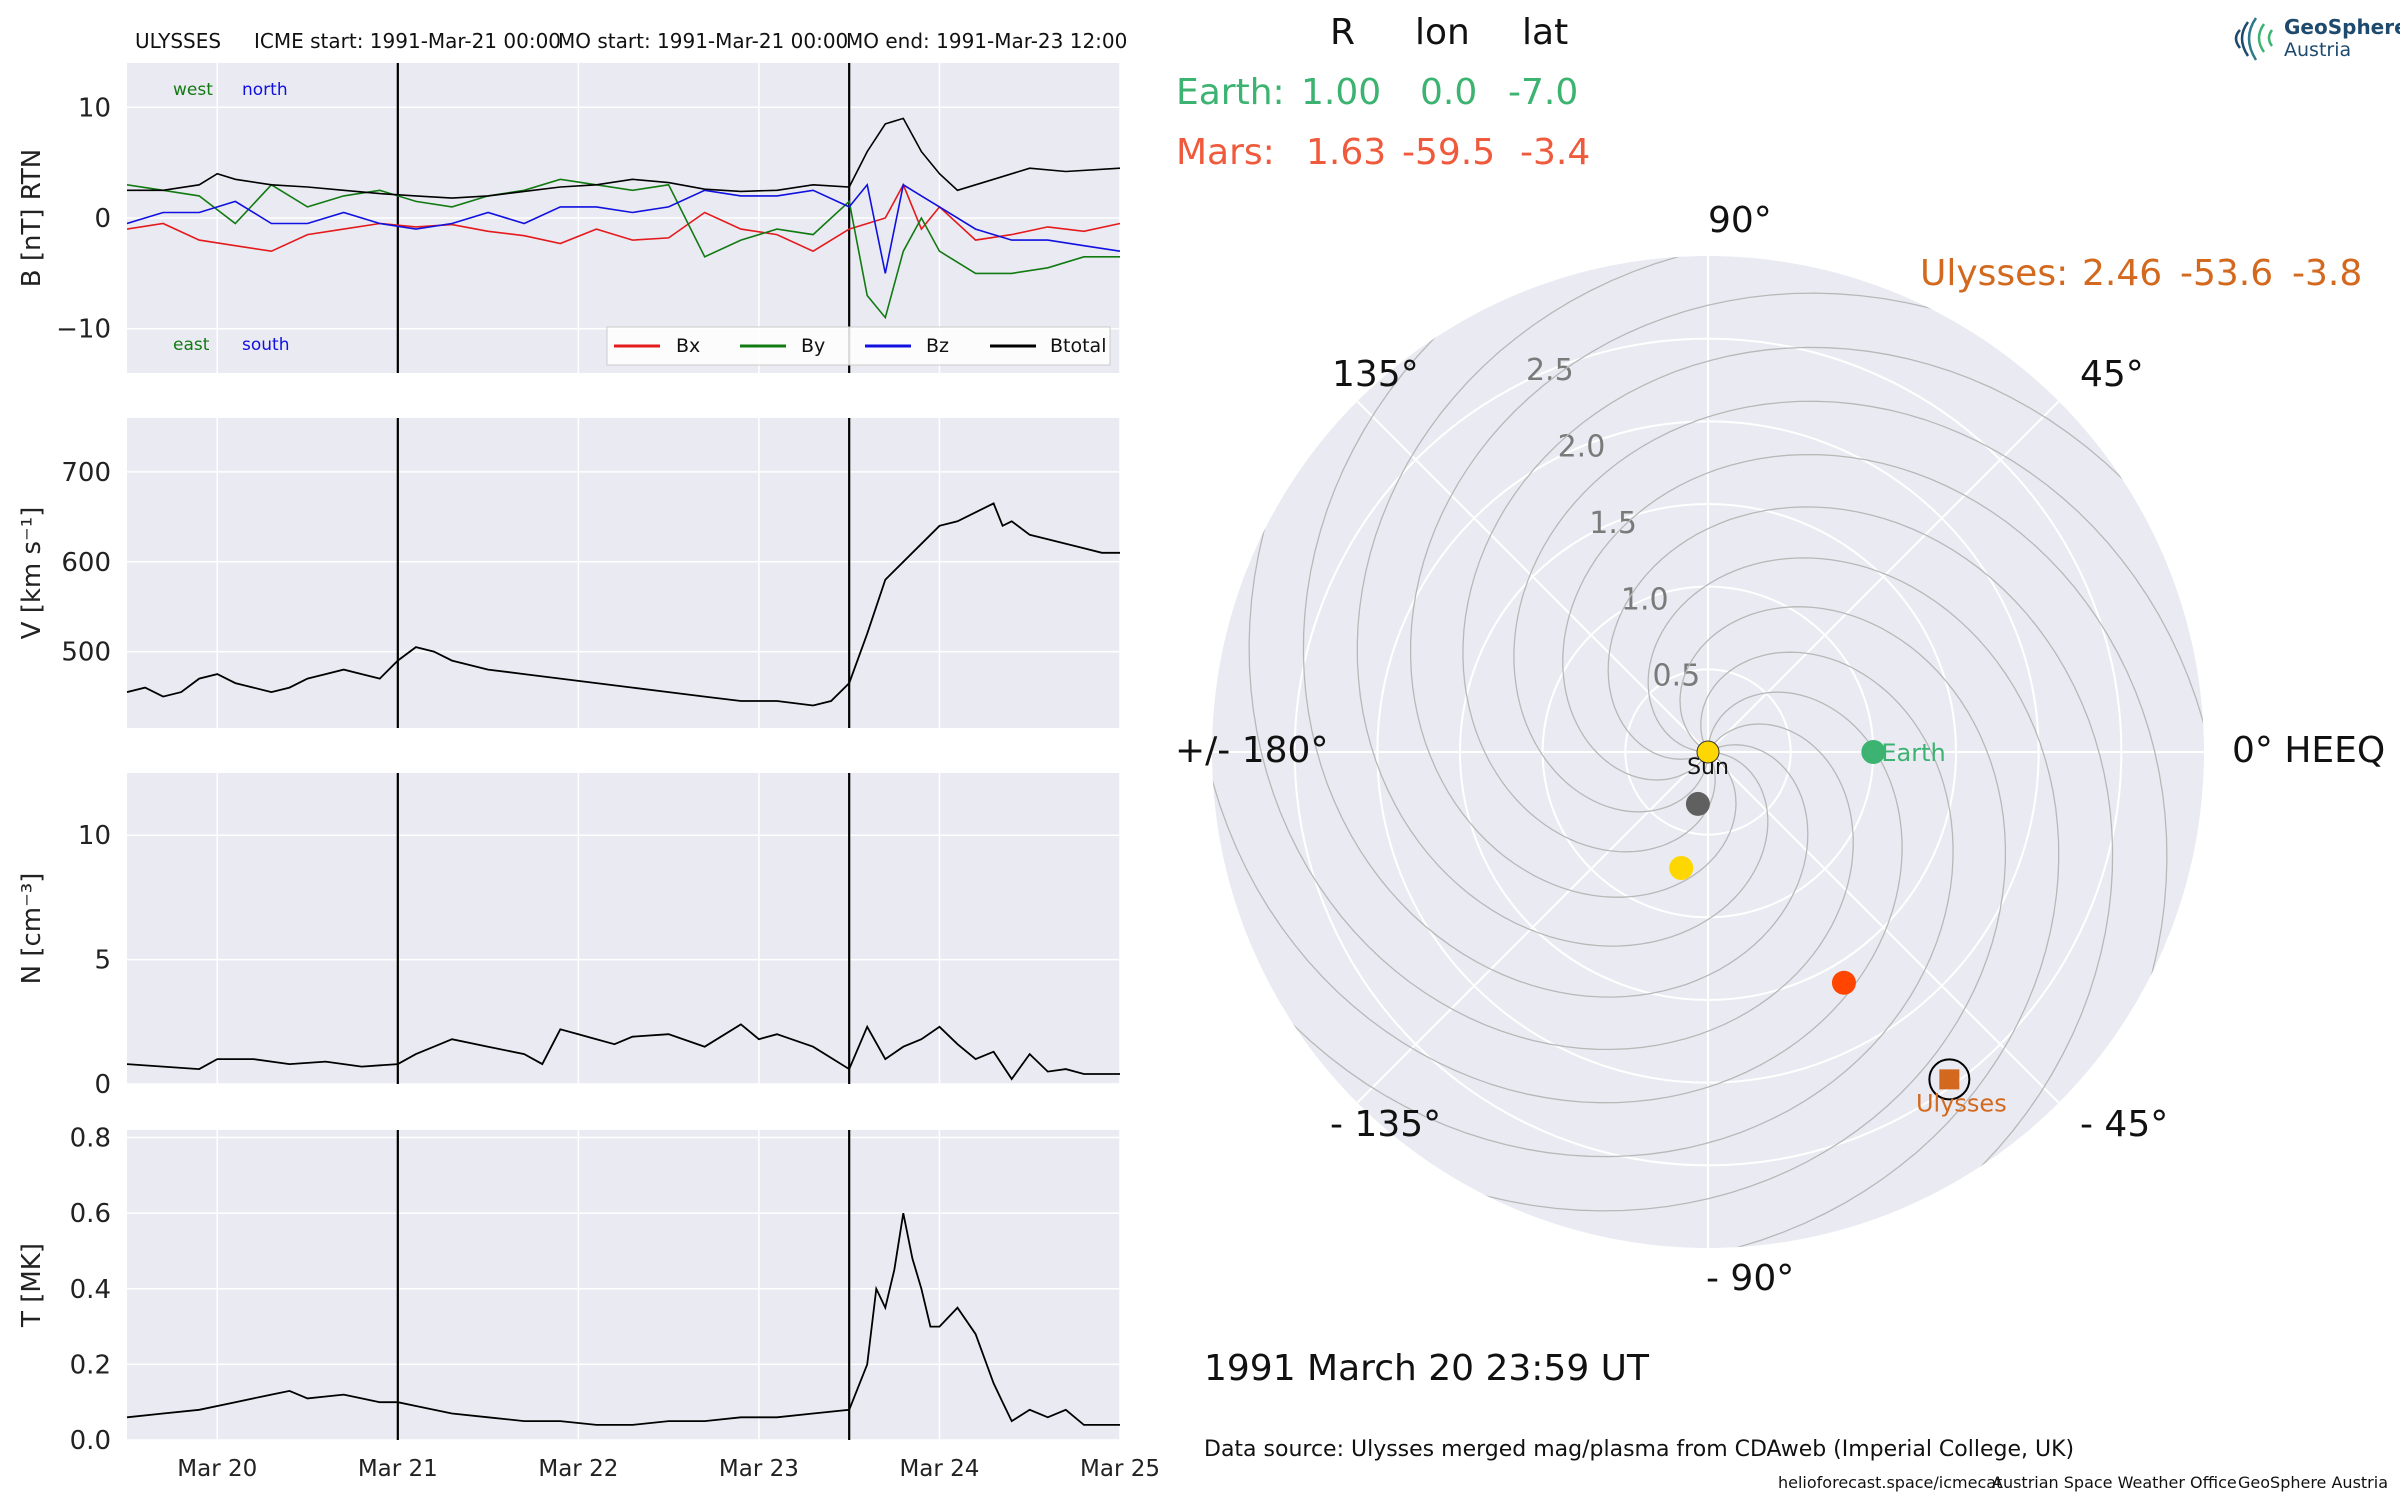  I want to click on n-panel-background, so click(623, 928).